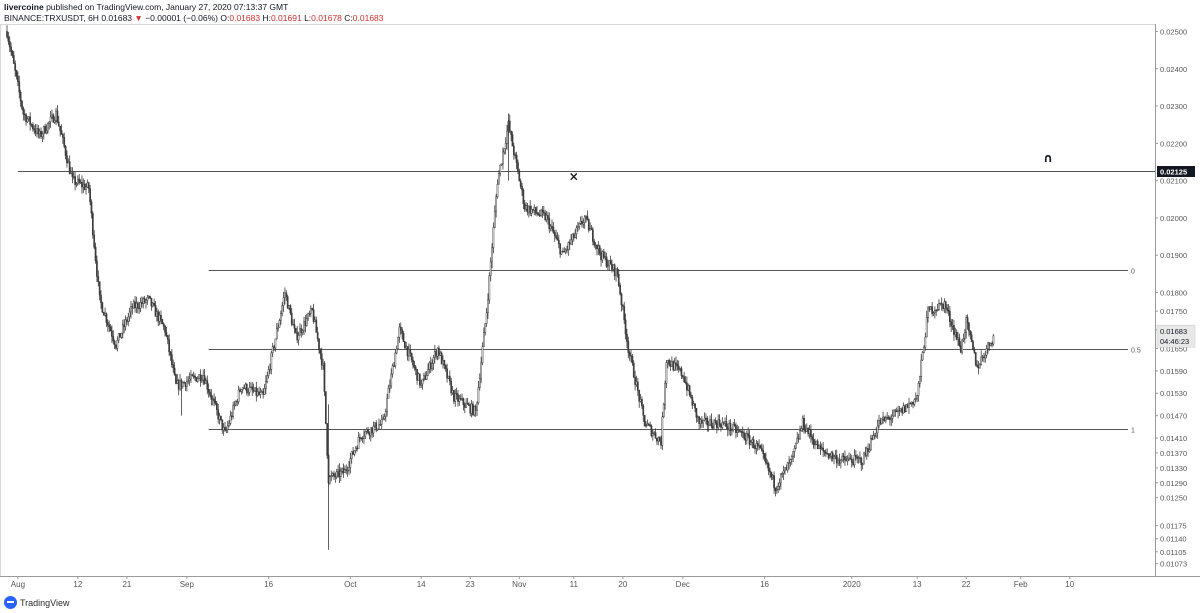 The image size is (1200, 613). What do you see at coordinates (1173, 331) in the screenshot?
I see `current-price-label: 0.01683` at bounding box center [1173, 331].